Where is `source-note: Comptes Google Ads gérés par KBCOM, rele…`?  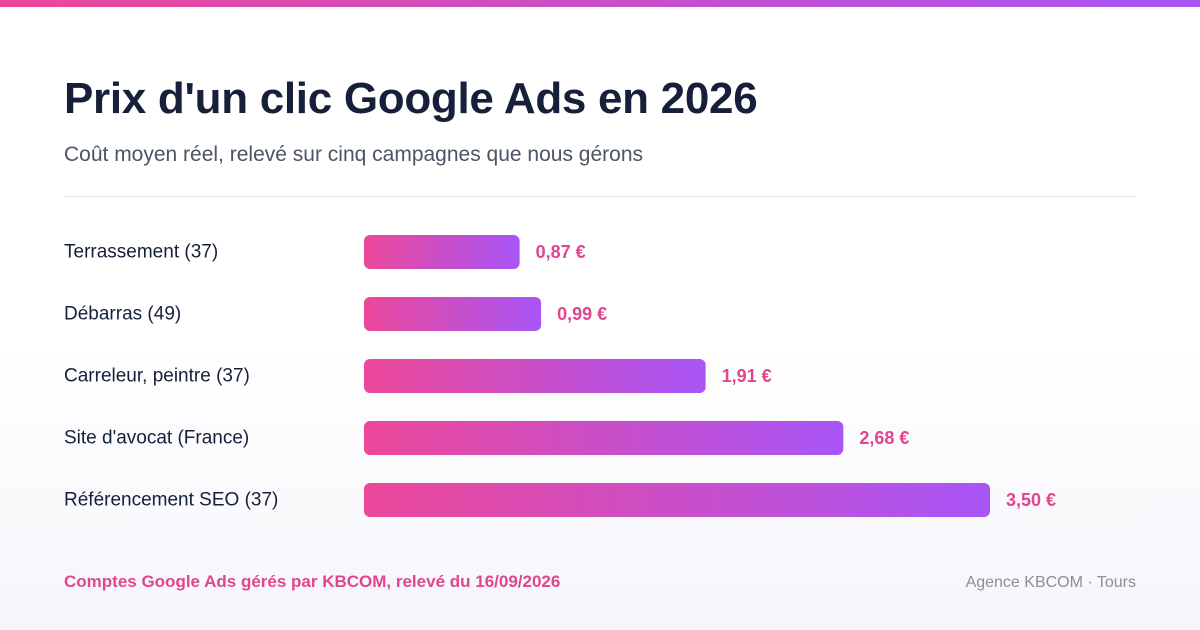
source-note: Comptes Google Ads gérés par KBCOM, rele… is located at coordinates (312, 581).